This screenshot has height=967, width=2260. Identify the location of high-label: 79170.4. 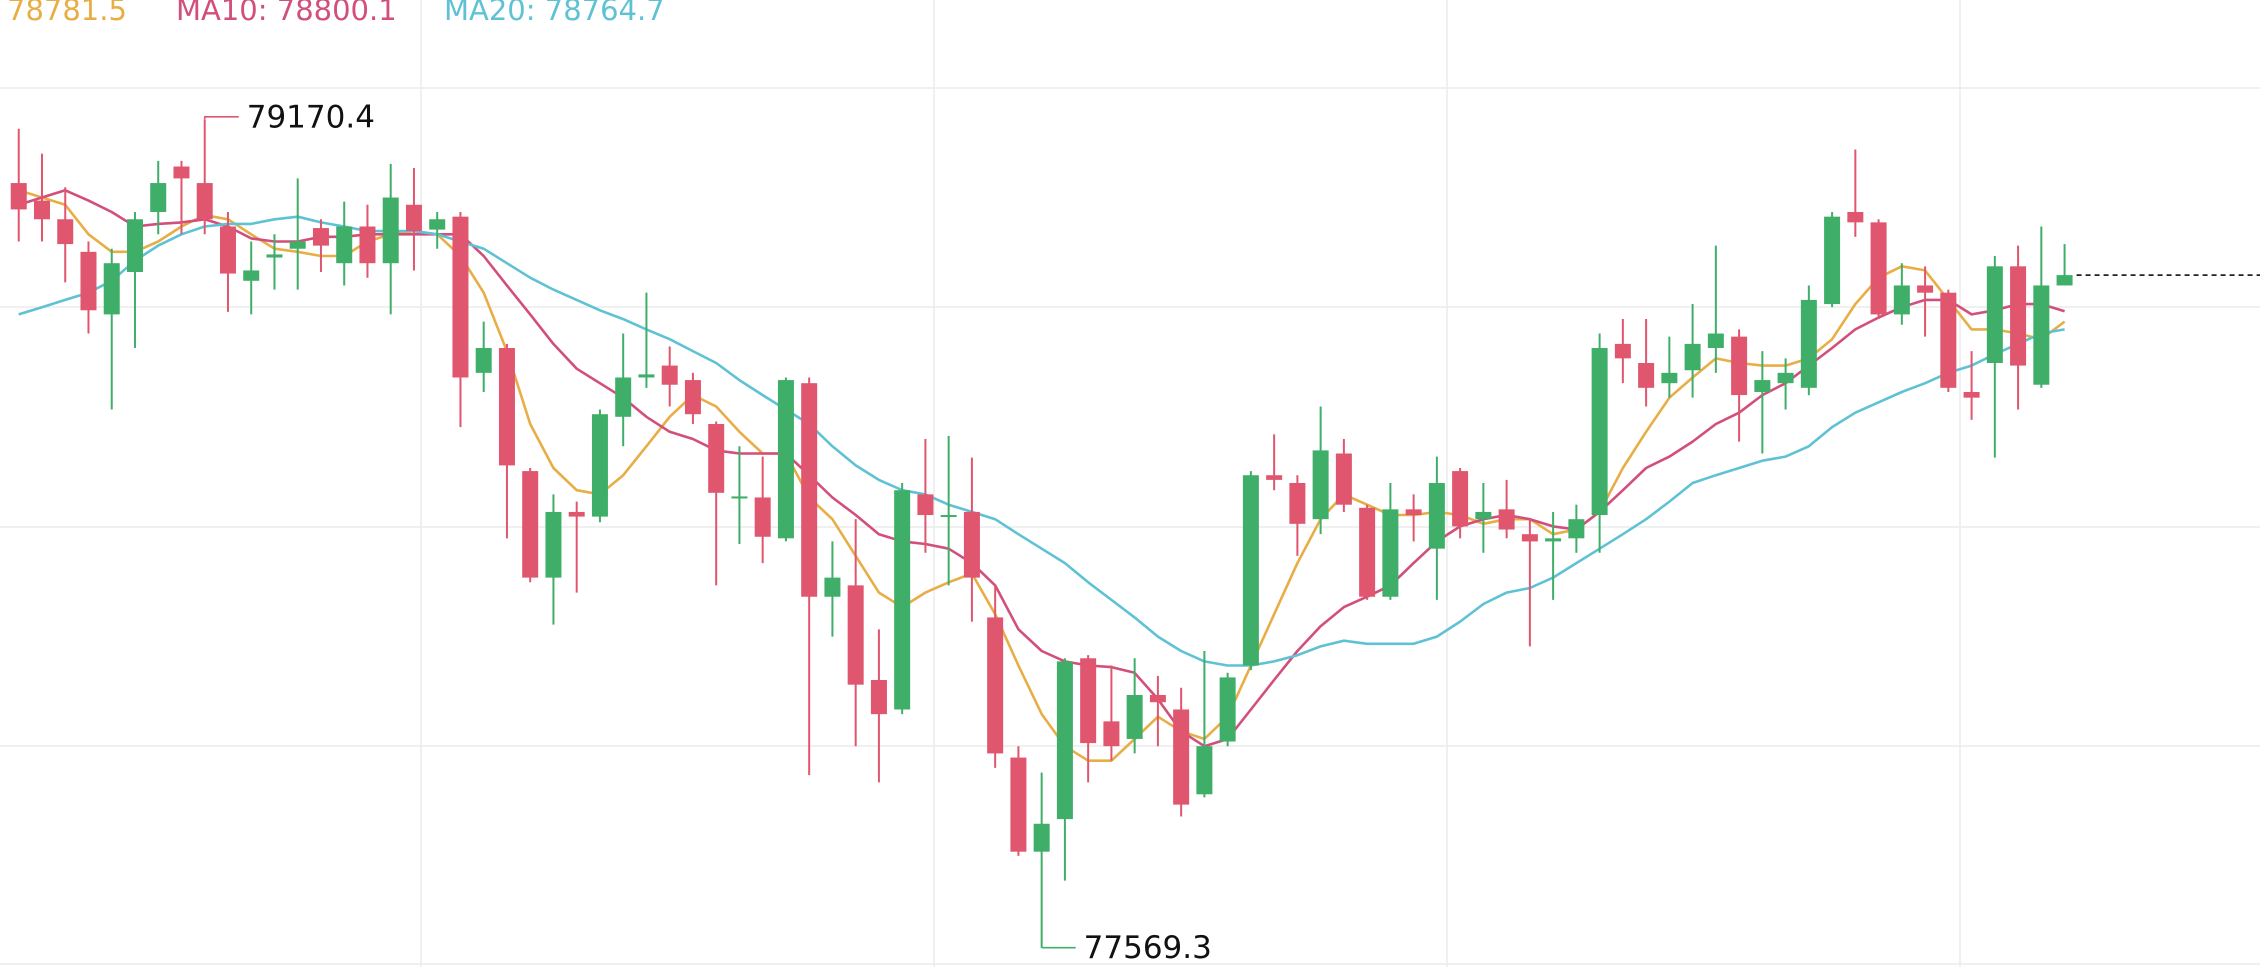
(311, 117).